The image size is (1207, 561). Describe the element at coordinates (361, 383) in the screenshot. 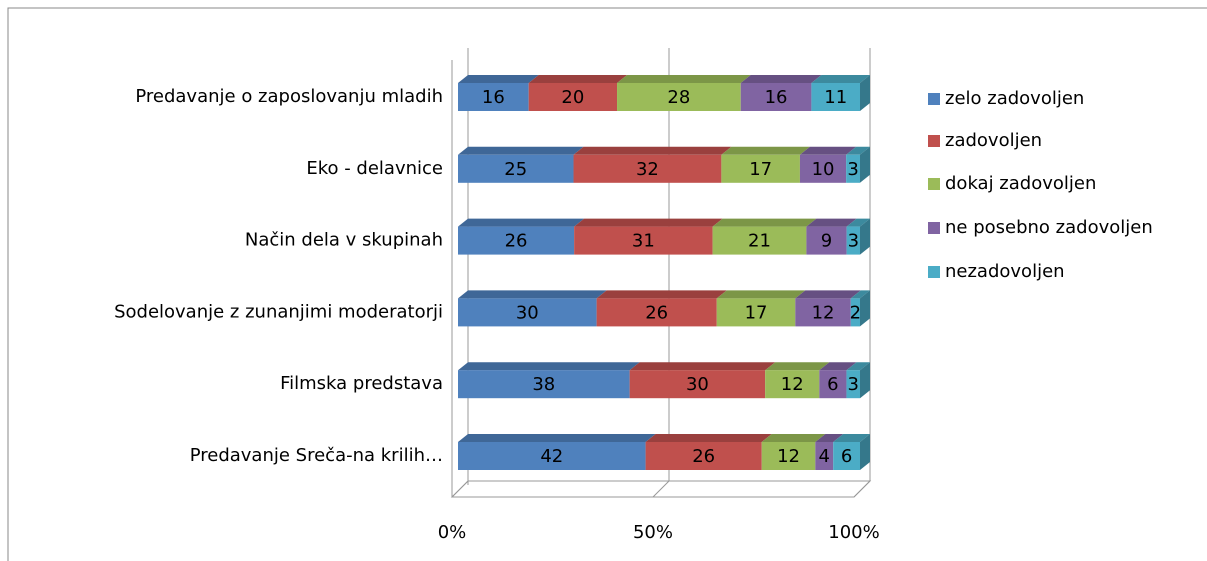

I see `y-tick-label: Filmska predstava` at that location.